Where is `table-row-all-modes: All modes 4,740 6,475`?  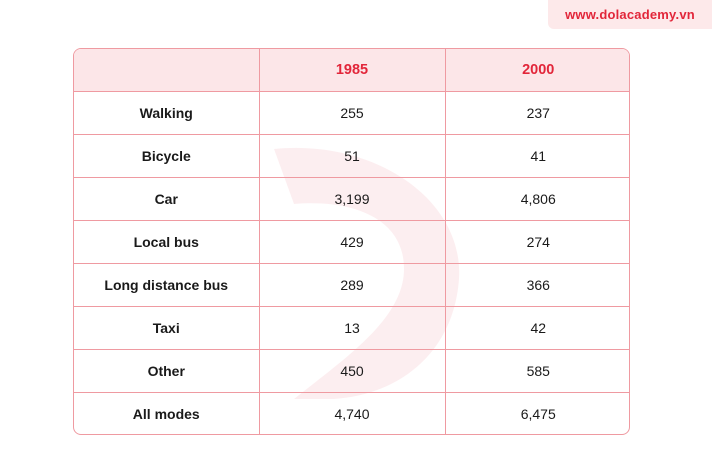
table-row-all-modes: All modes 4,740 6,475 is located at coordinates (351, 413).